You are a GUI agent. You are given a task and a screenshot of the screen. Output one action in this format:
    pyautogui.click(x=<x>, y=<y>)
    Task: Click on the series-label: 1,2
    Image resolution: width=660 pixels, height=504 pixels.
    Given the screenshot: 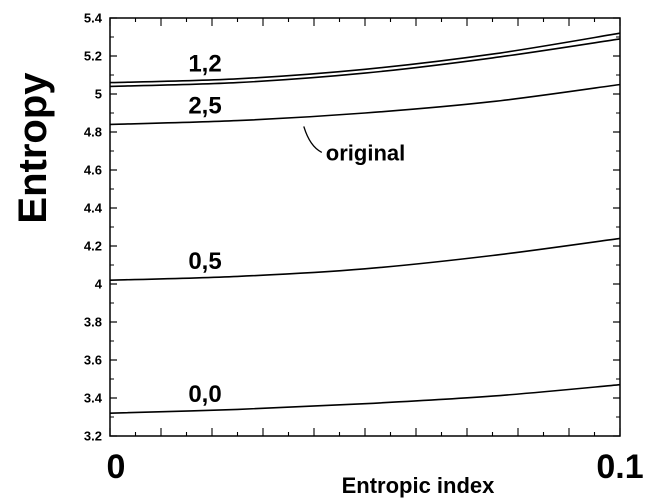 What is the action you would take?
    pyautogui.click(x=204, y=64)
    